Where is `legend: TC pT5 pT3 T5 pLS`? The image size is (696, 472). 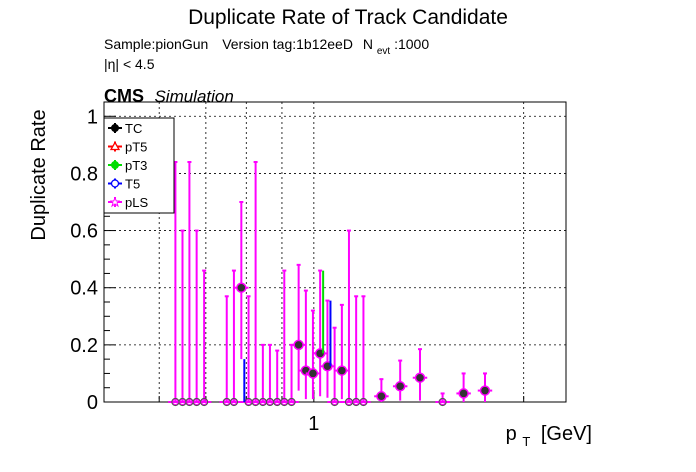 legend: TC pT5 pT3 T5 pLS is located at coordinates (139, 165).